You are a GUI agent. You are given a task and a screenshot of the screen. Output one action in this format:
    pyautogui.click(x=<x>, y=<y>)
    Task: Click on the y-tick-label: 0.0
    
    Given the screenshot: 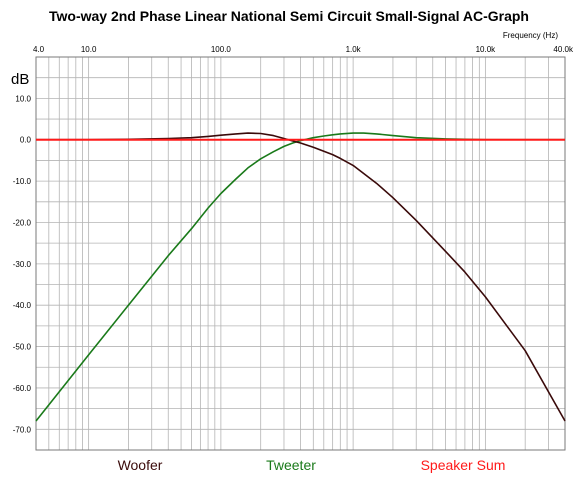 What is the action you would take?
    pyautogui.click(x=26, y=140)
    